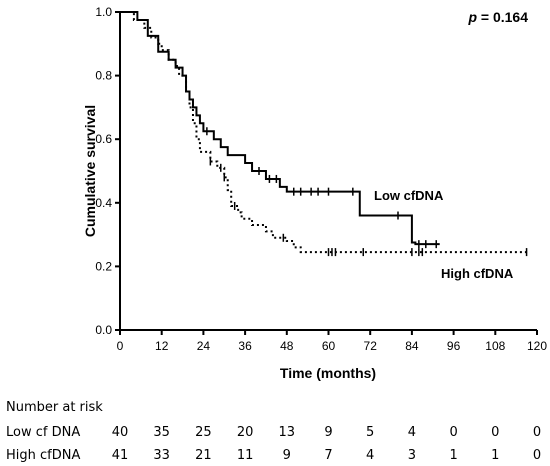  Describe the element at coordinates (328, 455) in the screenshot. I see `risk-cell: 7` at that location.